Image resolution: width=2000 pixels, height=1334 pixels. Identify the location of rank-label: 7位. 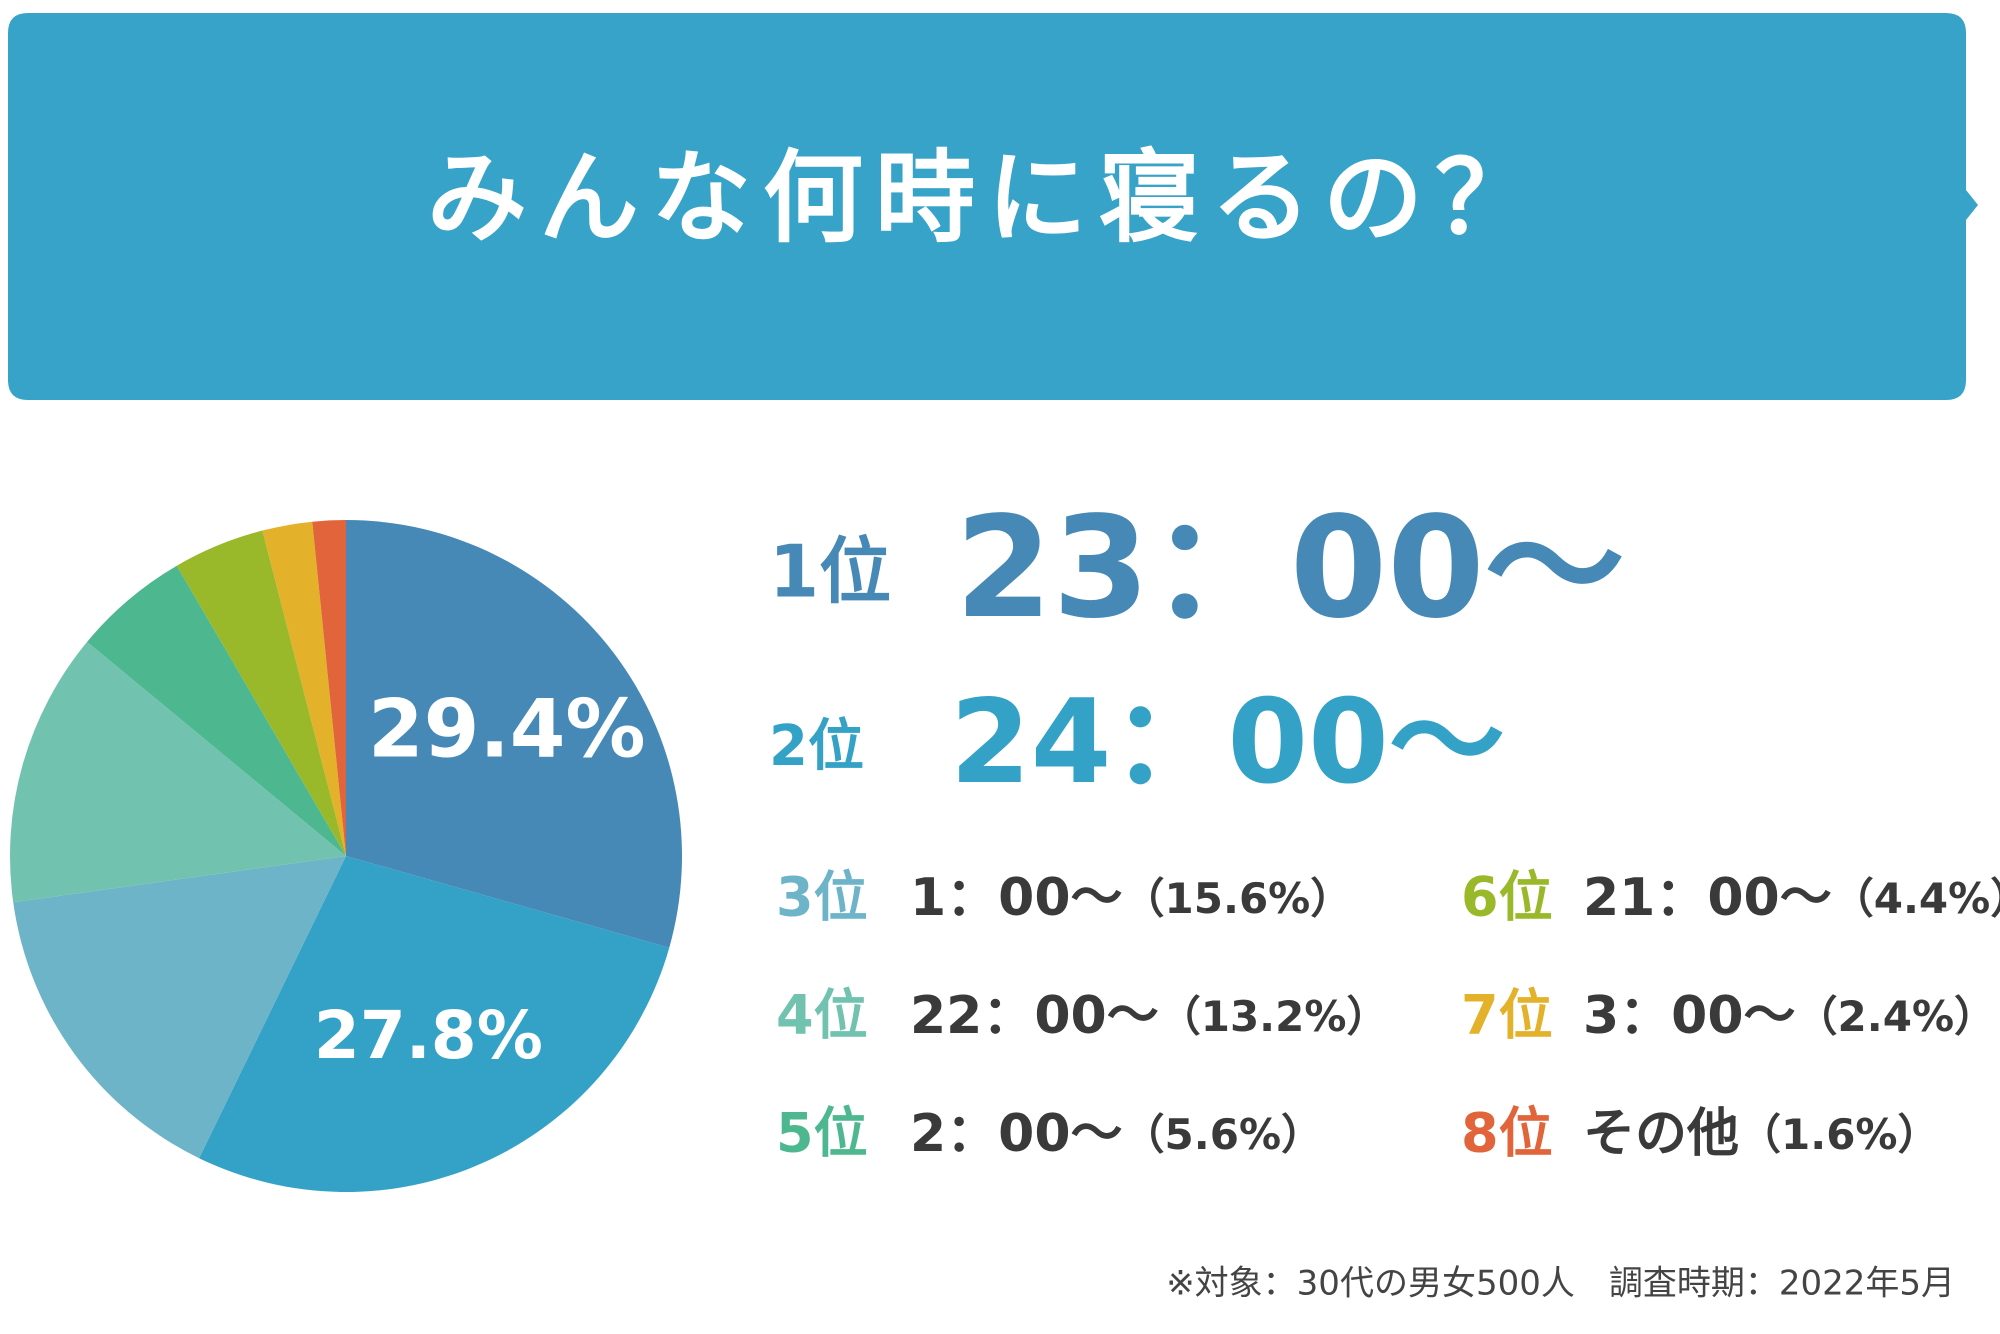
(1507, 1015).